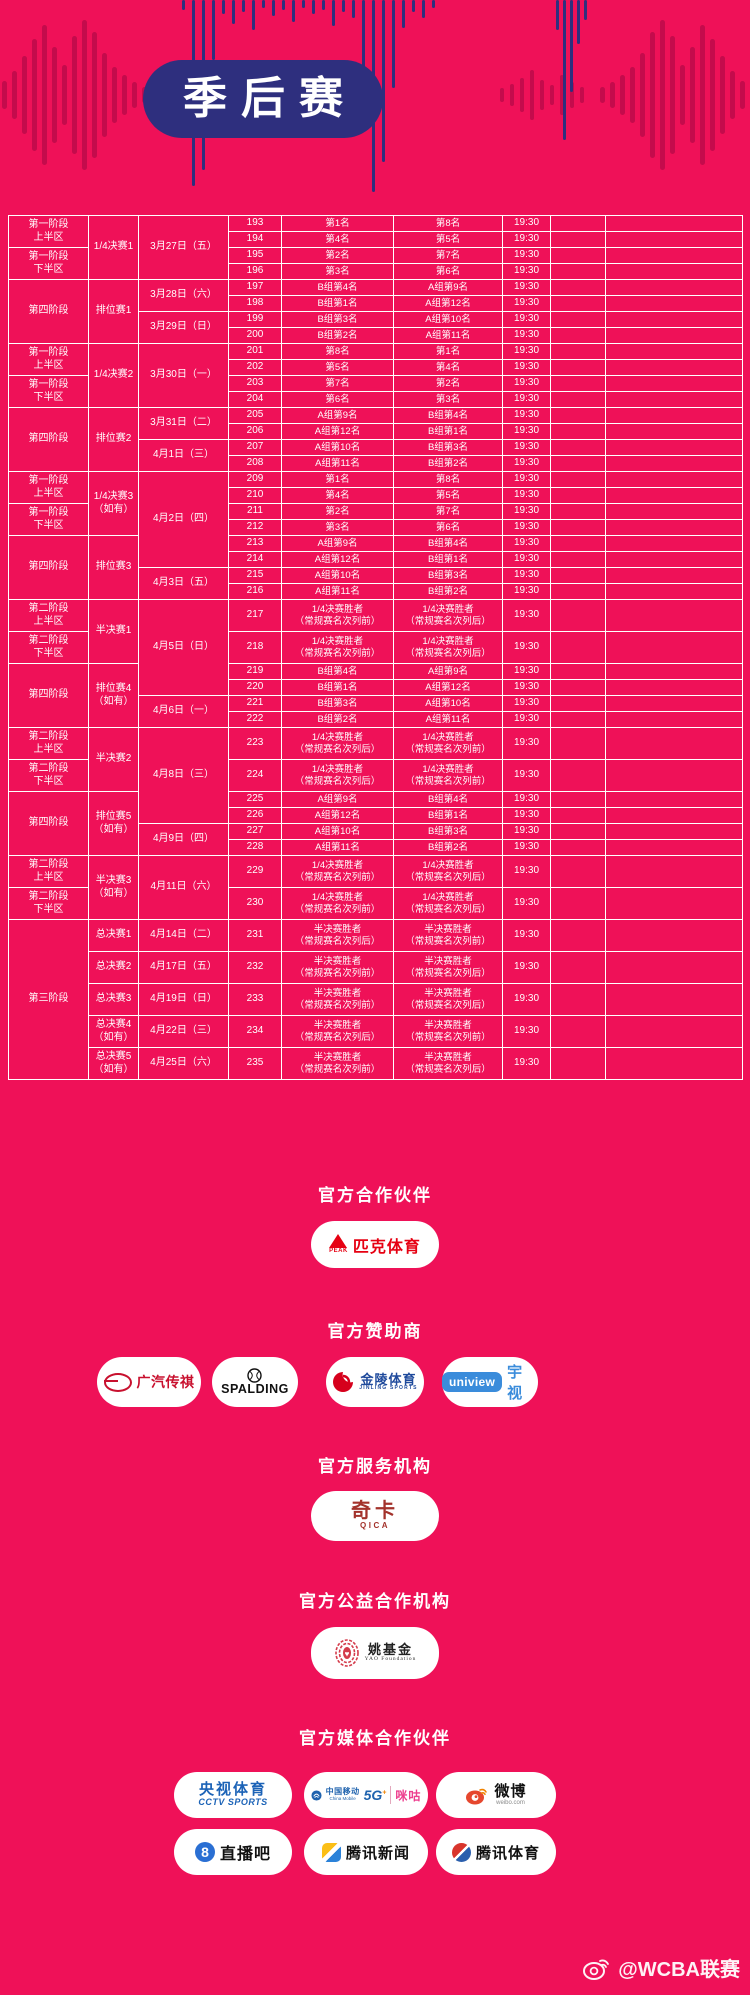 This screenshot has height=1995, width=750. What do you see at coordinates (183, 1031) in the screenshot?
I see `date-cell: 4月22日（三）` at bounding box center [183, 1031].